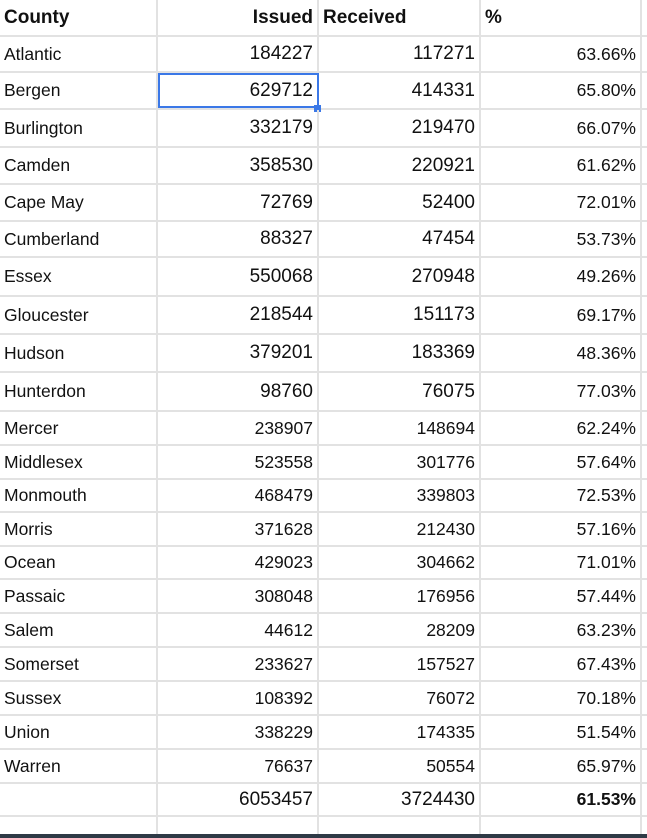  I want to click on total-percent-cell: 61.53%, so click(561, 799).